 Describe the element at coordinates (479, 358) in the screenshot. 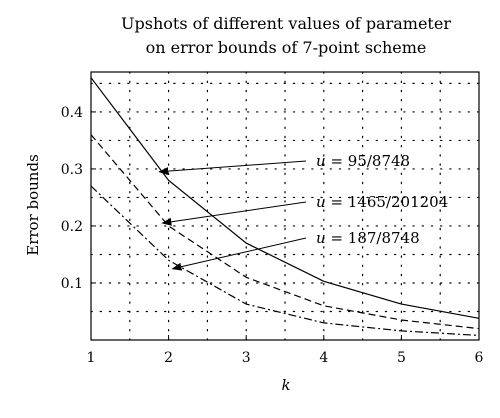

I see `x-tick-label: 6` at that location.